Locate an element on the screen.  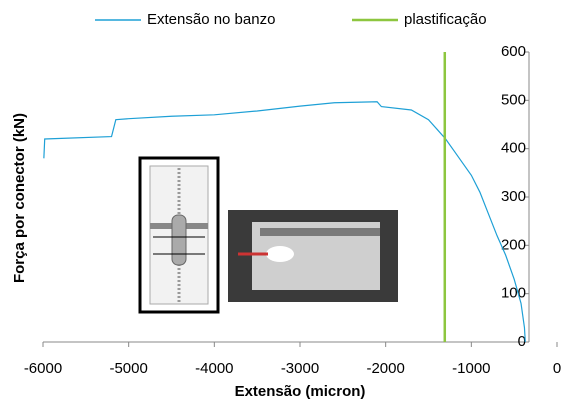
x-tick-label: -3000 is located at coordinates (300, 368).